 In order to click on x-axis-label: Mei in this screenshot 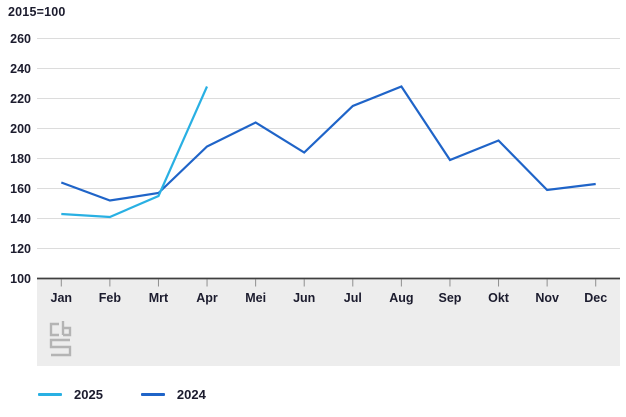, I will do `click(255, 298)`.